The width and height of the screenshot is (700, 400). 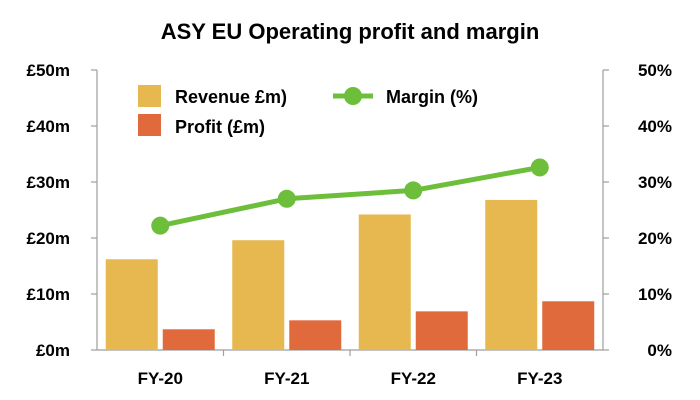 I want to click on legend-profit-swatch, so click(x=149, y=125).